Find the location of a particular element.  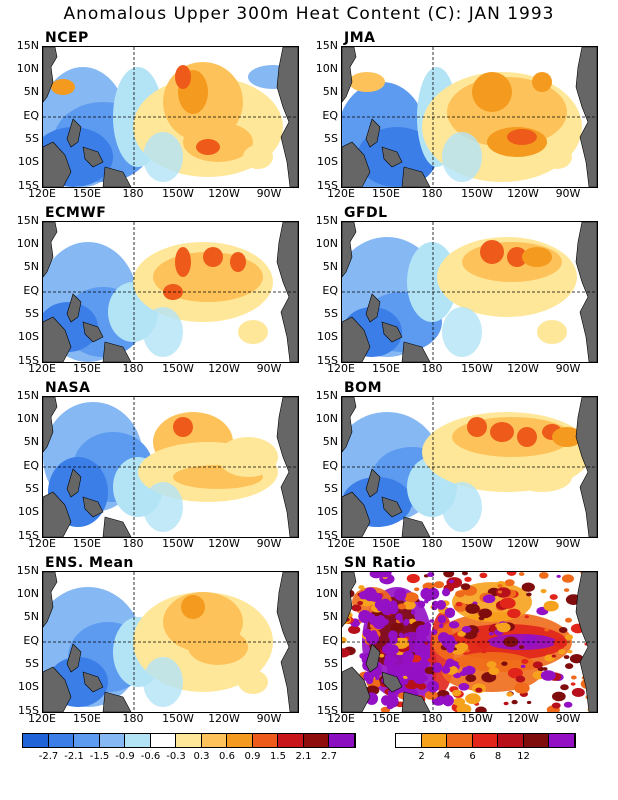

map-canvas-sn-ratio is located at coordinates (469, 642).